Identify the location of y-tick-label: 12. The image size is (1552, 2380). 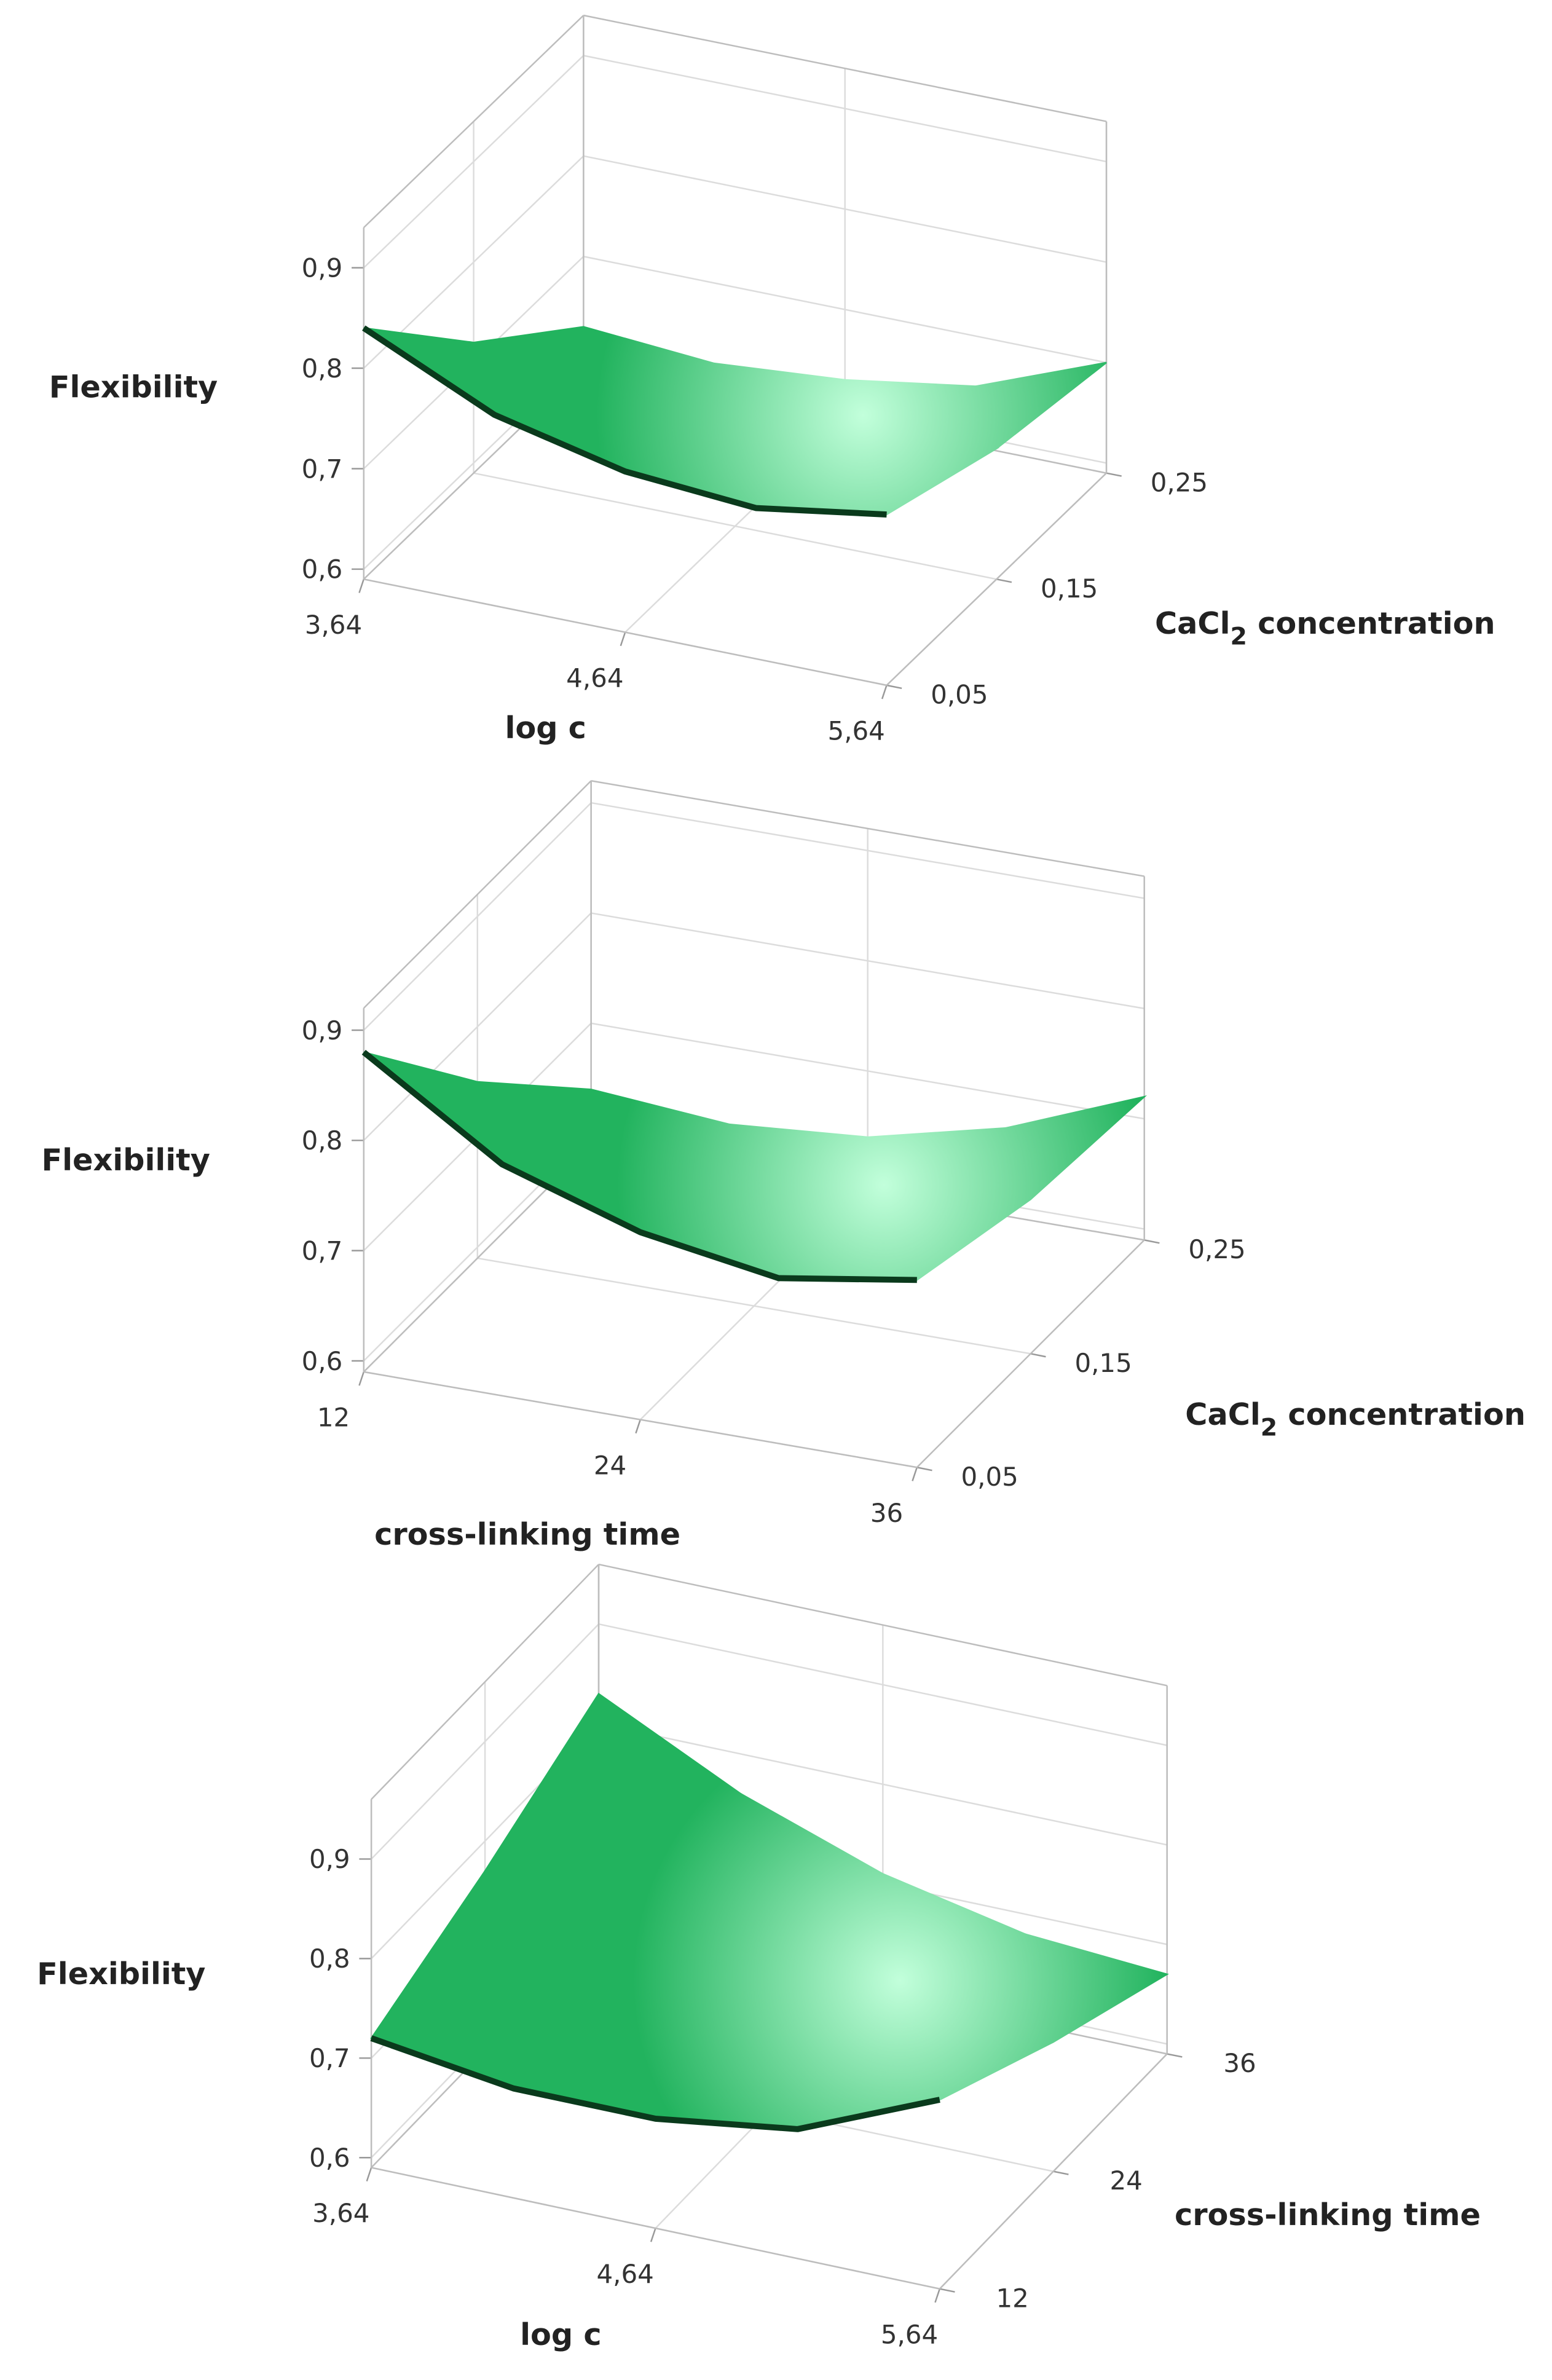
(1012, 2298).